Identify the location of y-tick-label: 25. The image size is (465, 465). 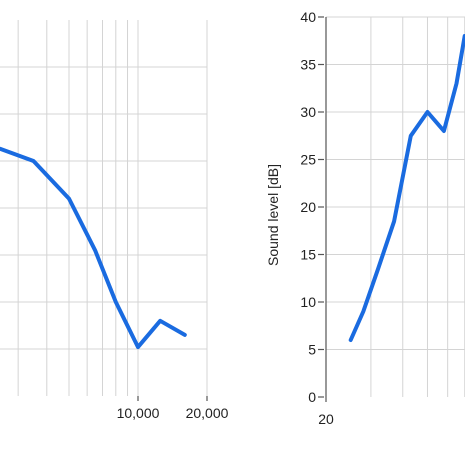
(308, 160).